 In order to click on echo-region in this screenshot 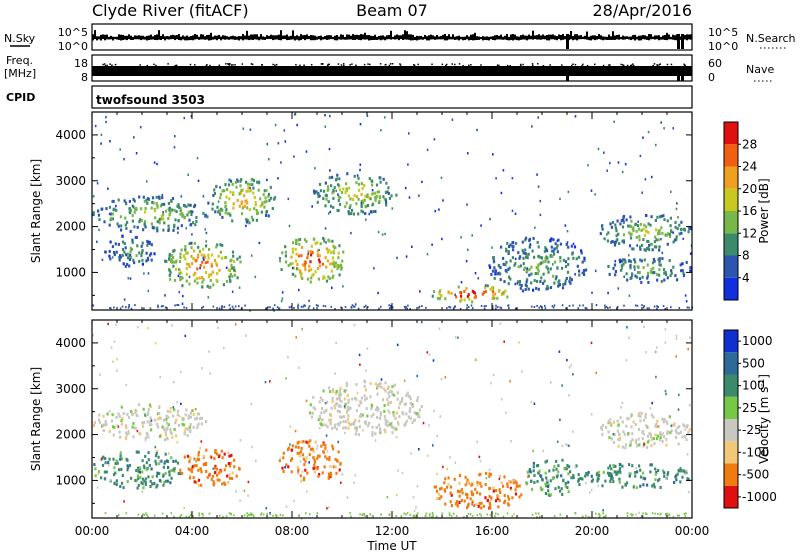, I will do `click(554, 477)`.